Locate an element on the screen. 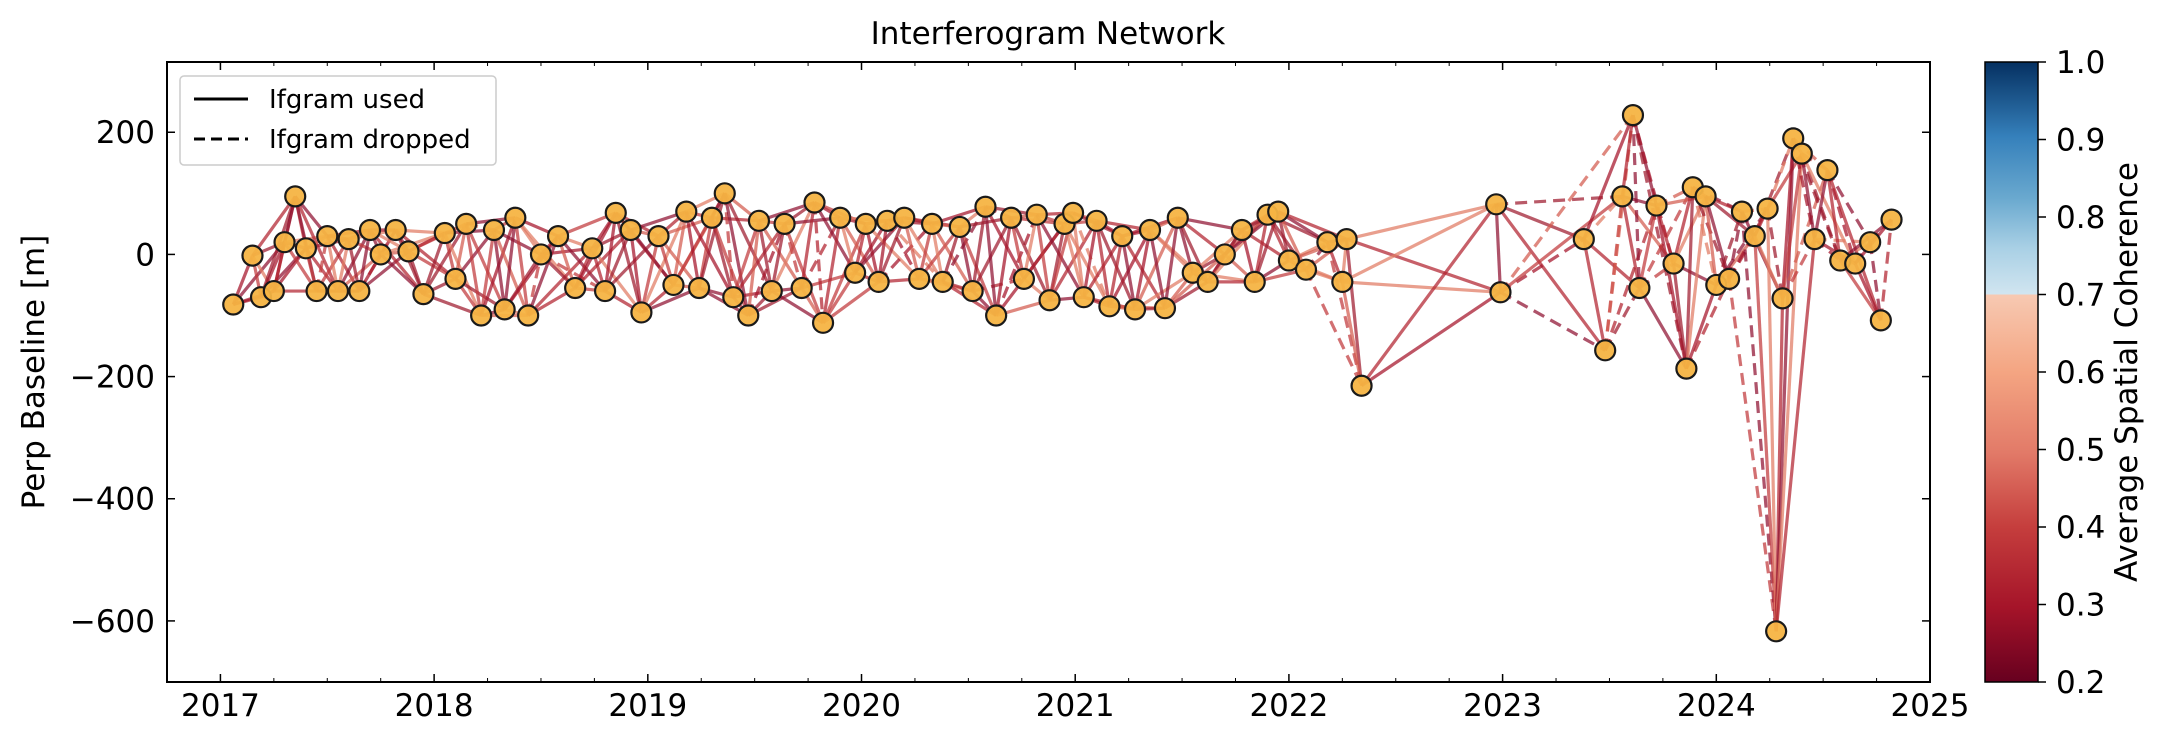  y-tick-label: 0 is located at coordinates (145, 255).